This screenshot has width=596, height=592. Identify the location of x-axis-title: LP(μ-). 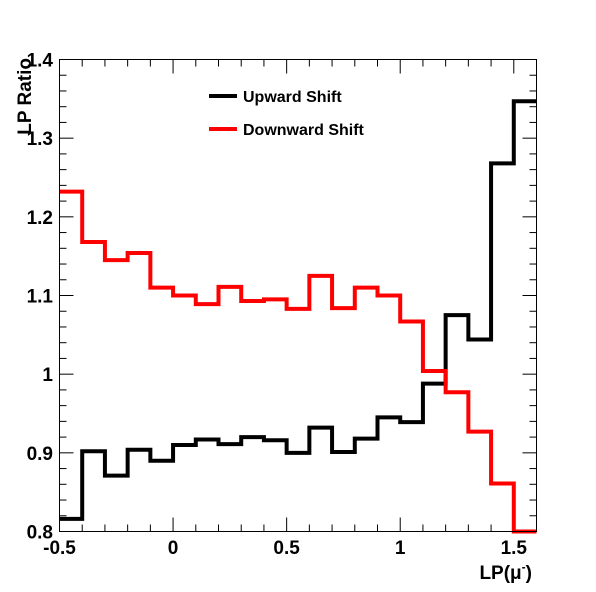
(505, 572).